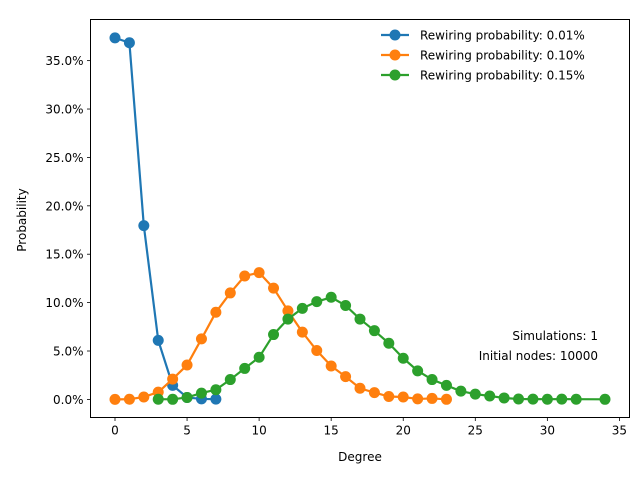 This screenshot has width=640, height=480. I want to click on y-axis-title: Probability, so click(22, 219).